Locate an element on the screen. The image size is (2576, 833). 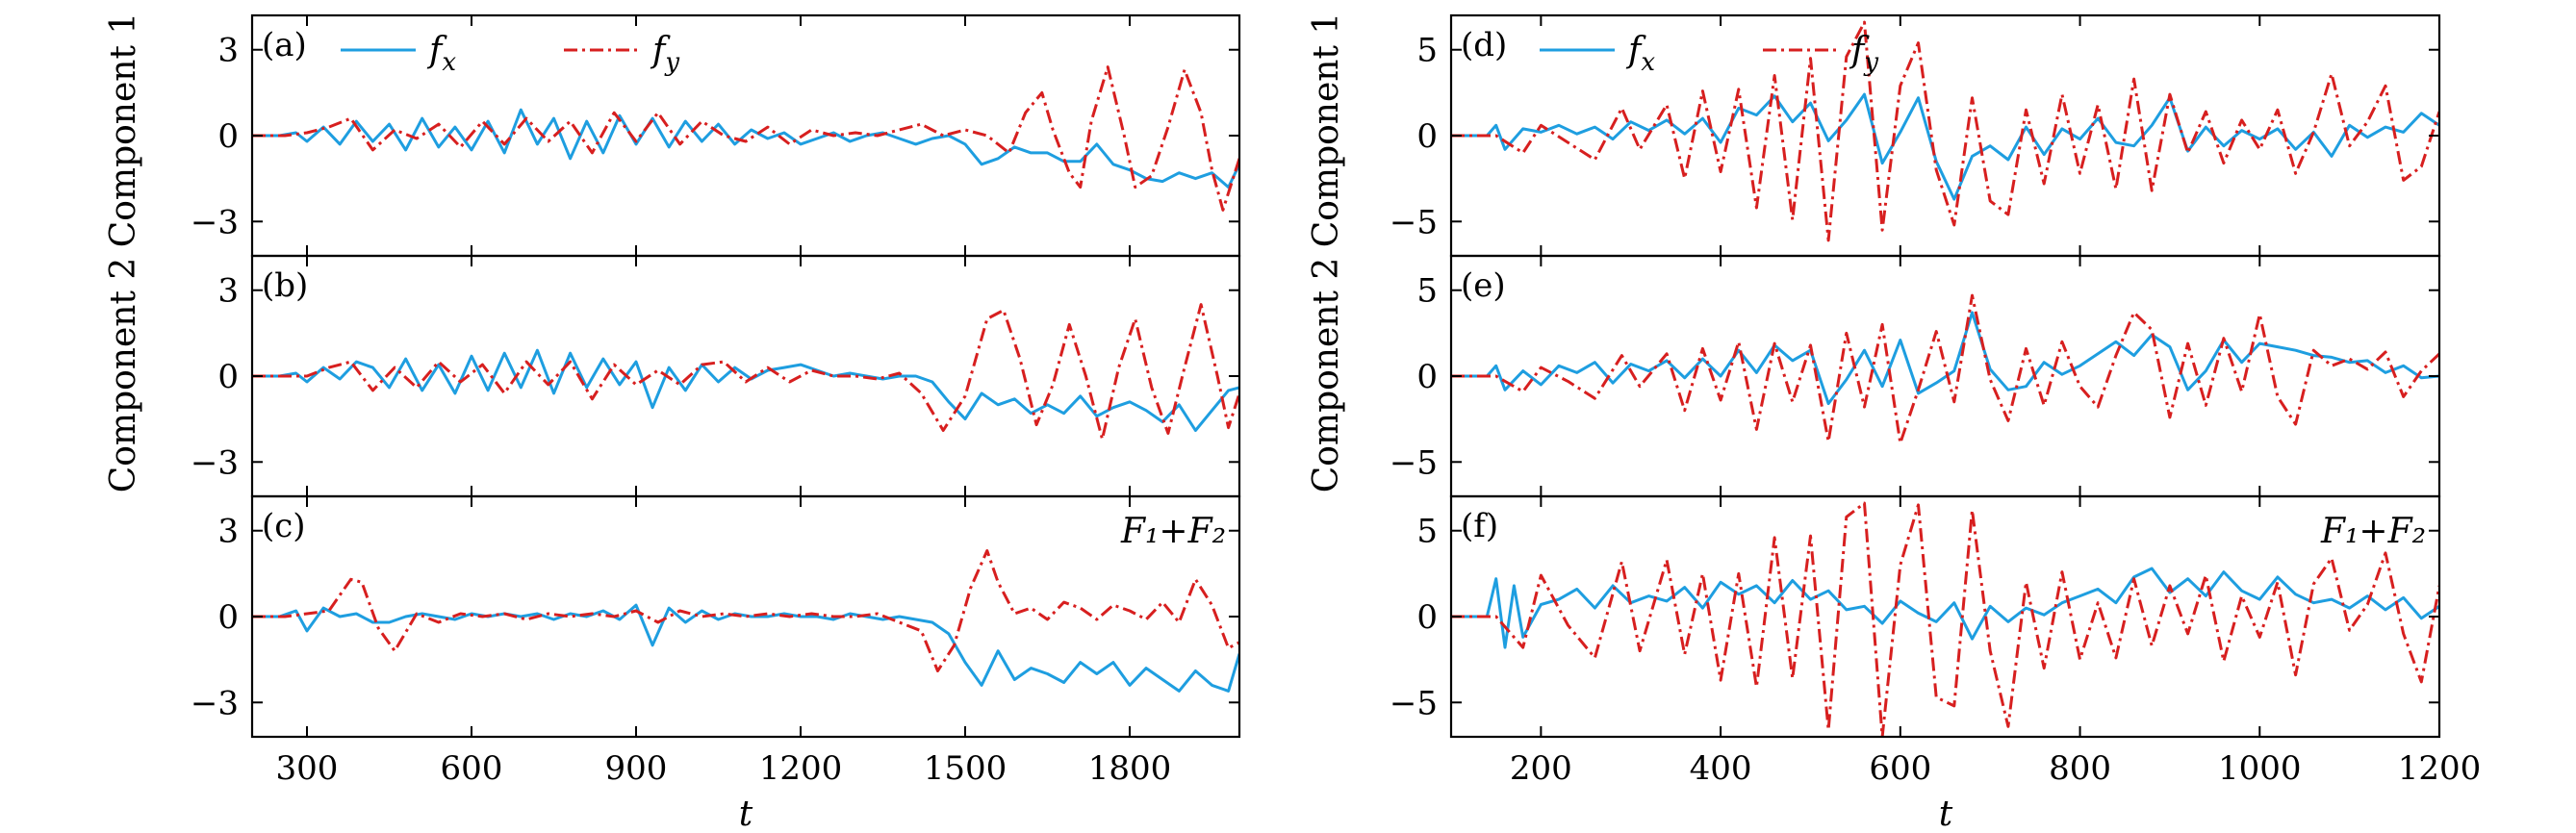
right-row-label-component-2: Component 2 is located at coordinates (1326, 375).